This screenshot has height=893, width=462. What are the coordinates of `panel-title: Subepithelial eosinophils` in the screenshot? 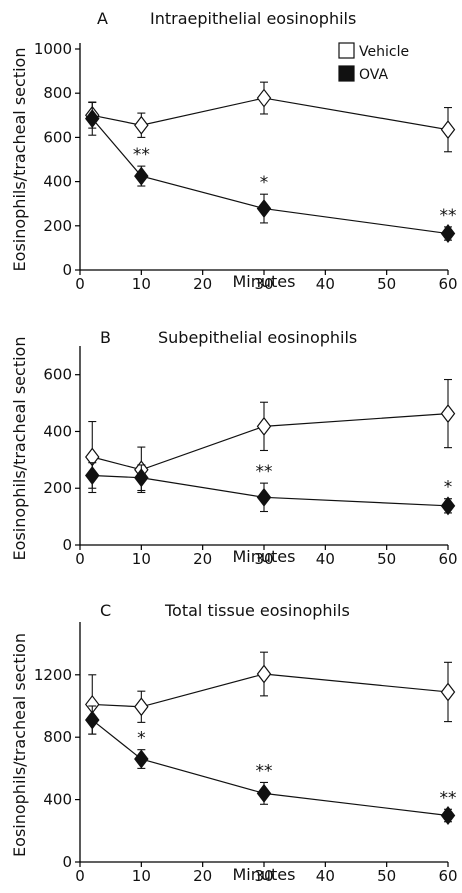 It's located at (257, 337).